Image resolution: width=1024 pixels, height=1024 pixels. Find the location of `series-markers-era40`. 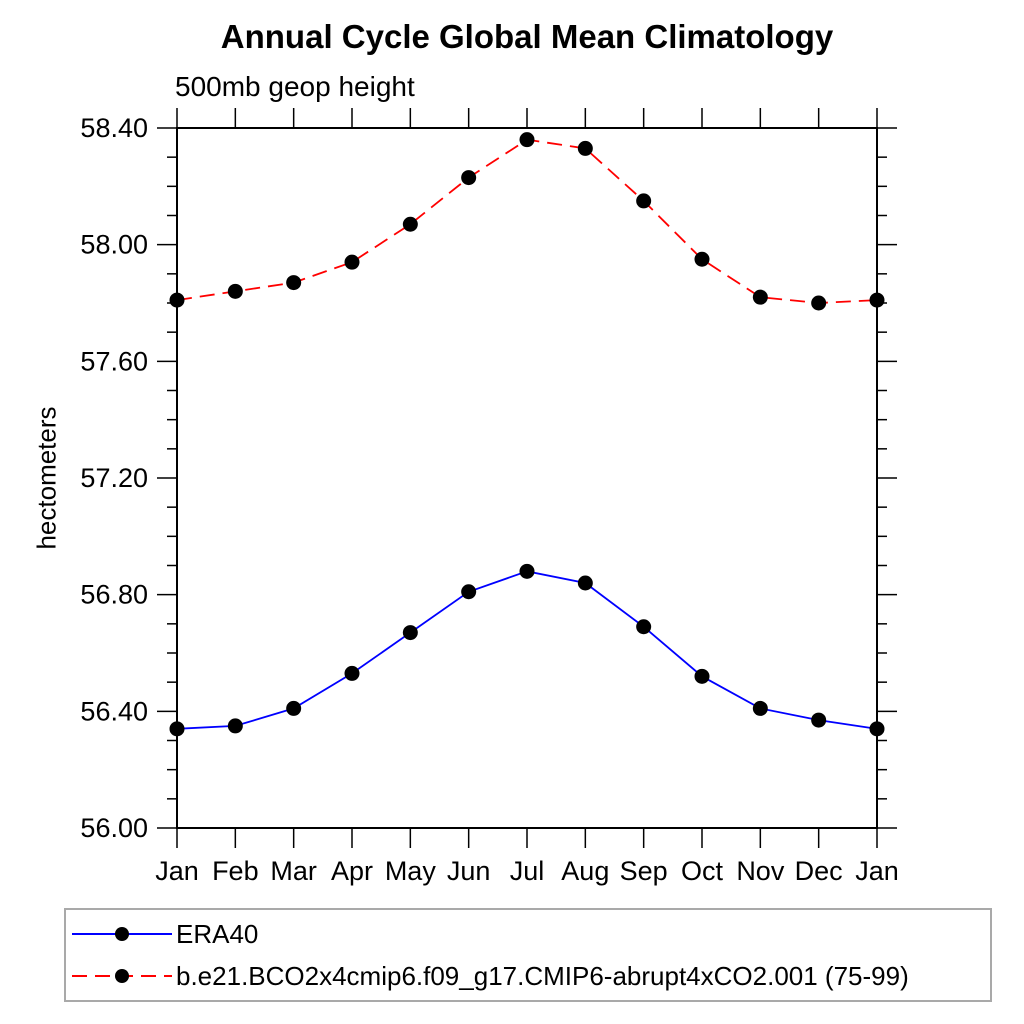

series-markers-era40 is located at coordinates (527, 650).